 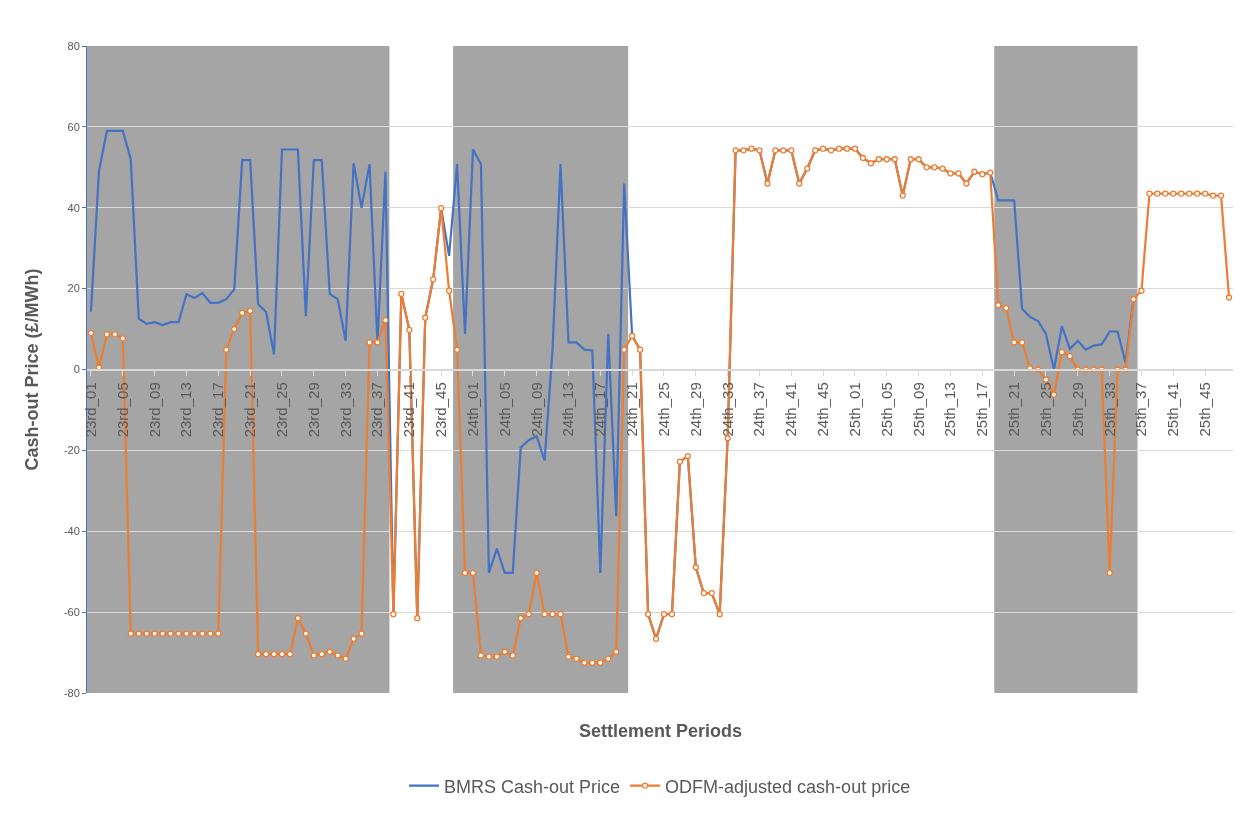 What do you see at coordinates (90, 410) in the screenshot?
I see `x-tick-label: 23rd_01` at bounding box center [90, 410].